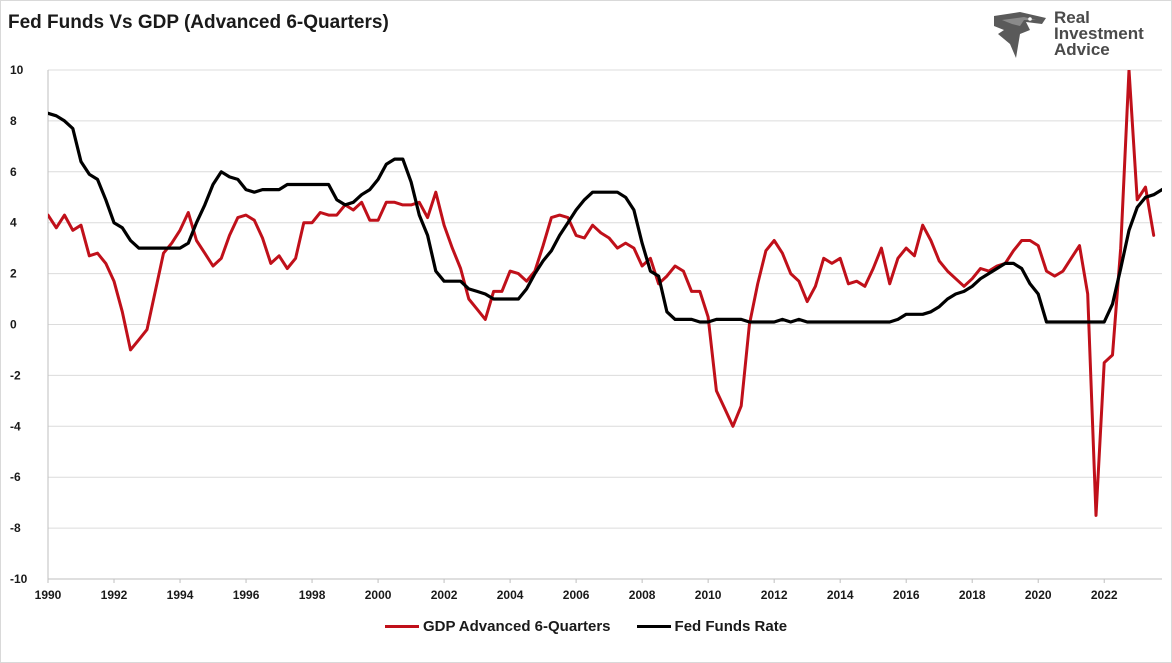 This screenshot has height=663, width=1172. What do you see at coordinates (198, 22) in the screenshot?
I see `chart-title: Fed Funds Vs GDP (Advanced 6-Quarters)` at bounding box center [198, 22].